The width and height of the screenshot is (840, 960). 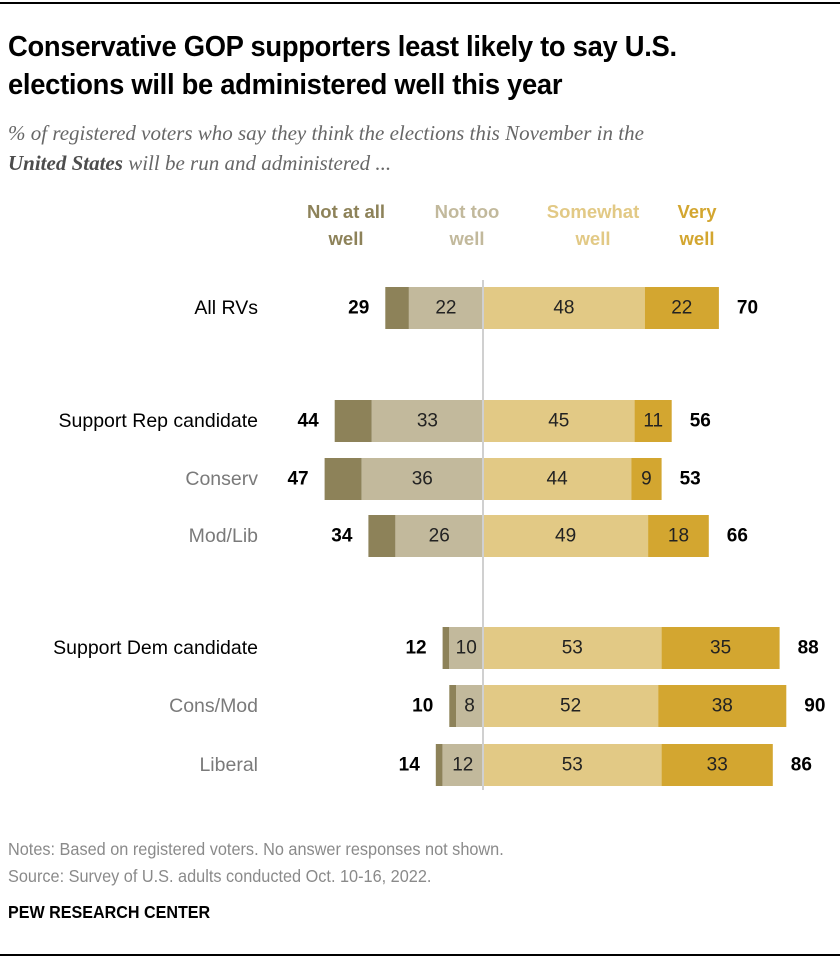 I want to click on category-label: All RVs, so click(x=226, y=308).